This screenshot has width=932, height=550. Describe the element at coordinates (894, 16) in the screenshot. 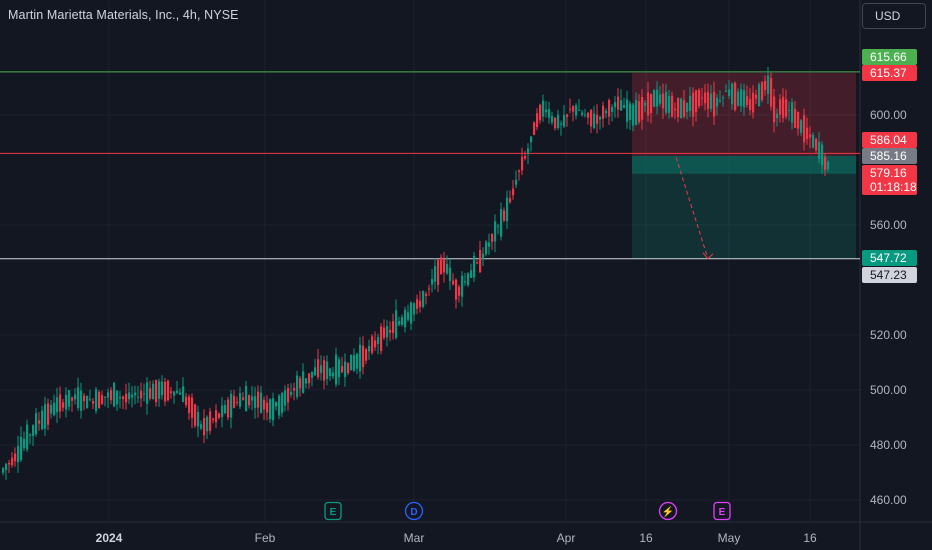

I see `currency-button: USD` at that location.